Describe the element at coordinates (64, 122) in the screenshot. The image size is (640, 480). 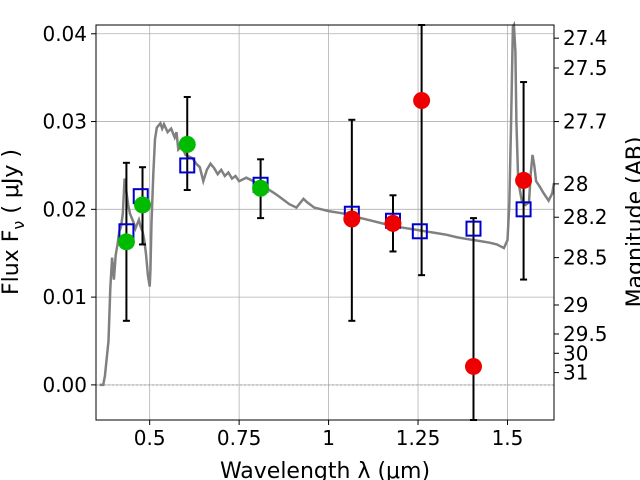
I see `y-tick-label: 0.03` at that location.